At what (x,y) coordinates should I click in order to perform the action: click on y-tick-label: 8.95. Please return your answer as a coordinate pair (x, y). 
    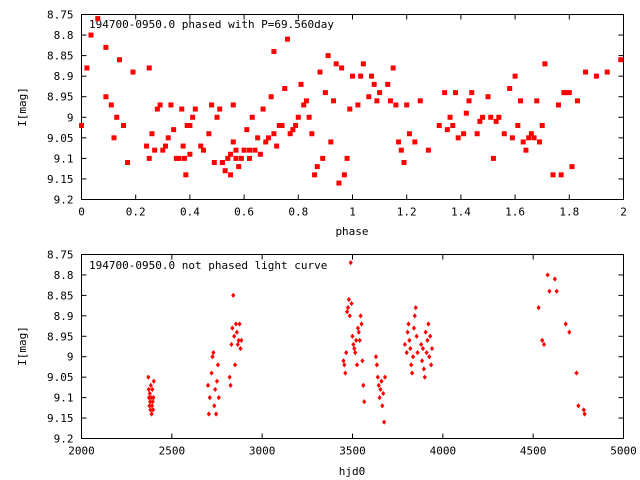
    Looking at the image, I should click on (60, 336).